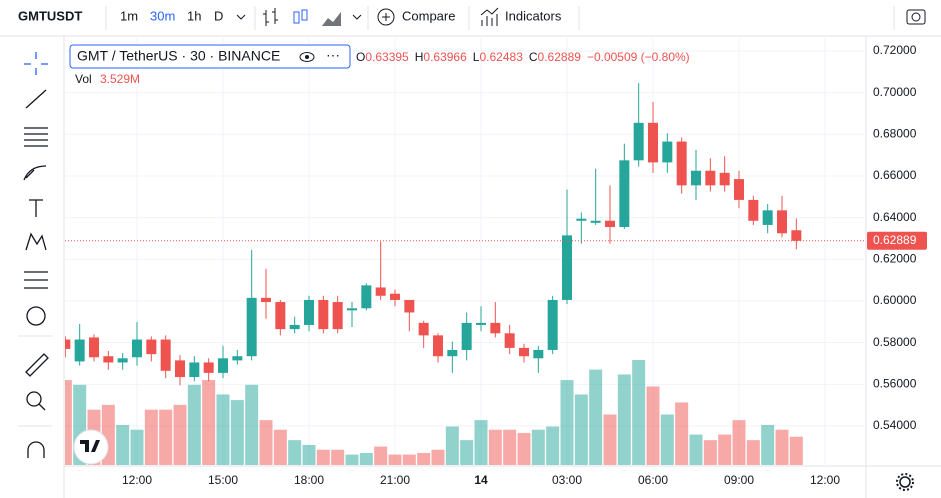  What do you see at coordinates (83, 79) in the screenshot?
I see `volume-name: Vol` at bounding box center [83, 79].